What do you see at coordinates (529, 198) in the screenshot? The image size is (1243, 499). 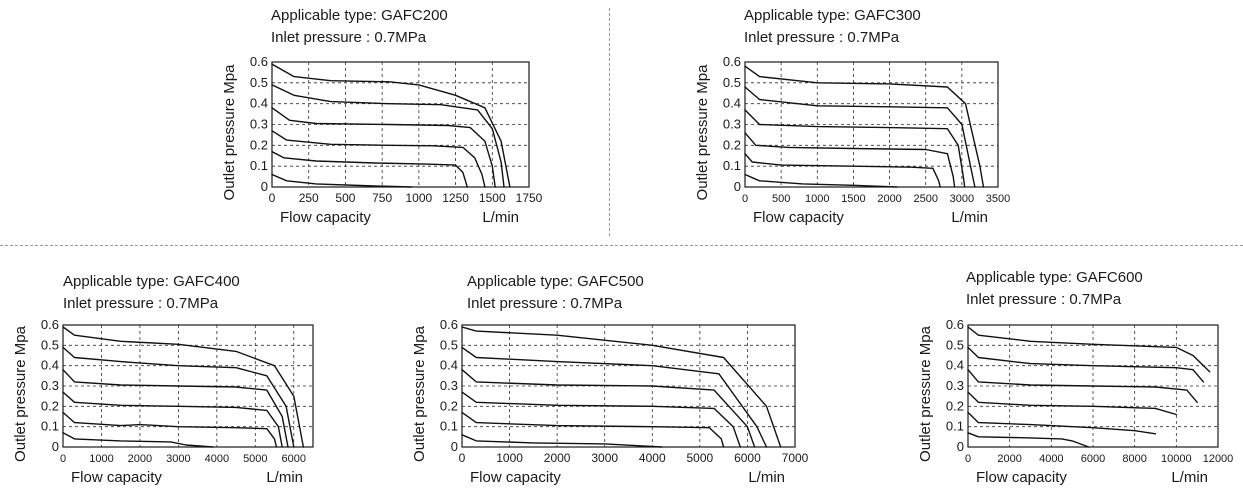 I see `x-tick-label: 1750` at bounding box center [529, 198].